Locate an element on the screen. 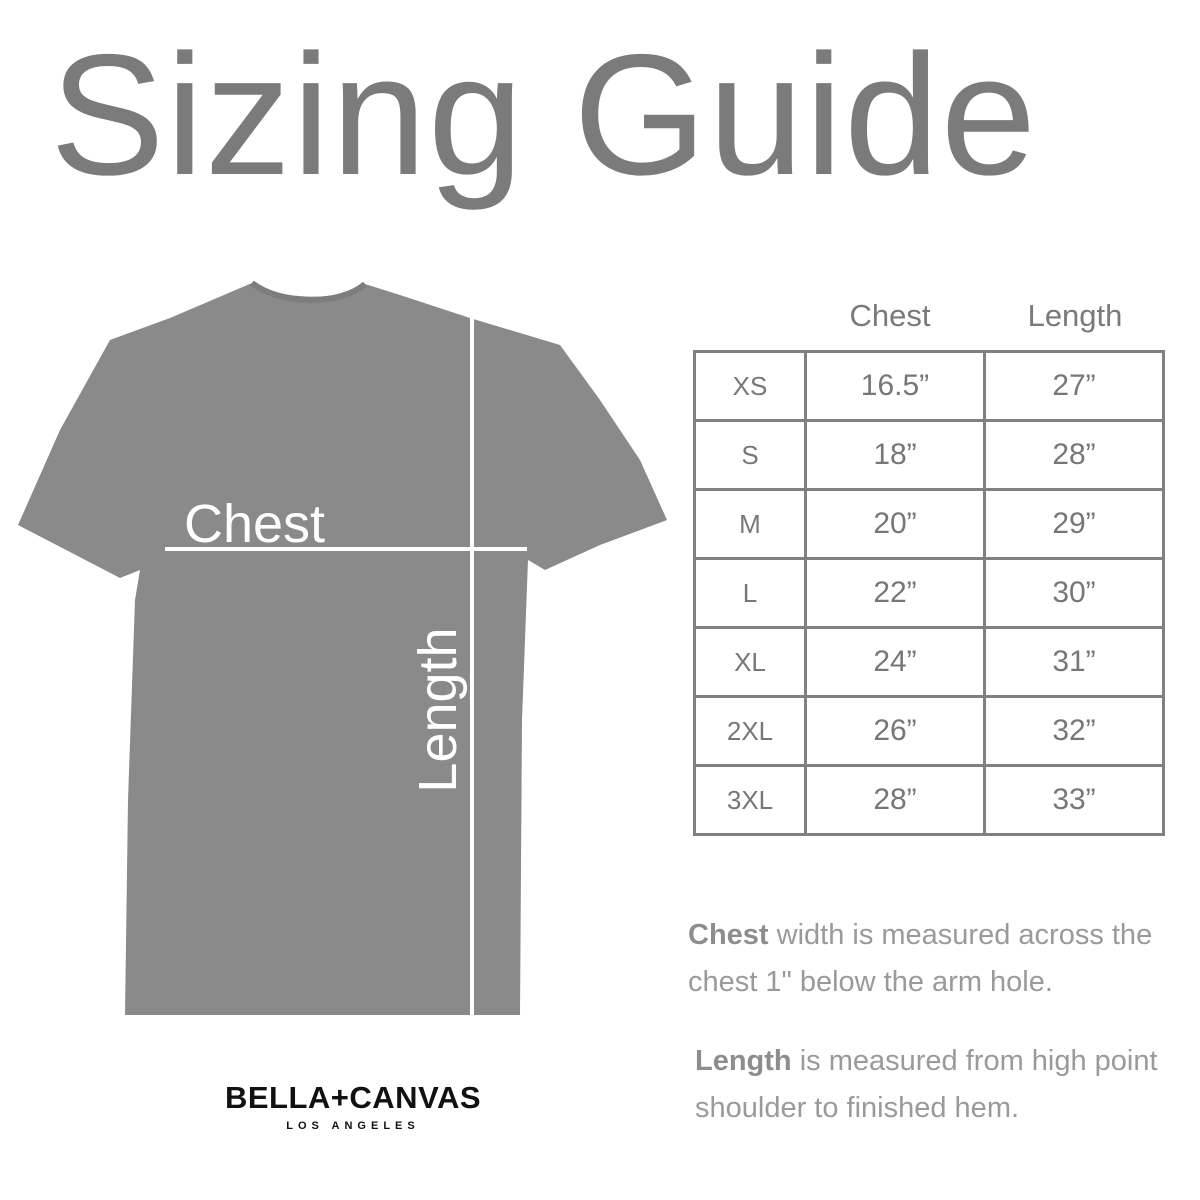  table-row: L 22” 30” is located at coordinates (929, 593).